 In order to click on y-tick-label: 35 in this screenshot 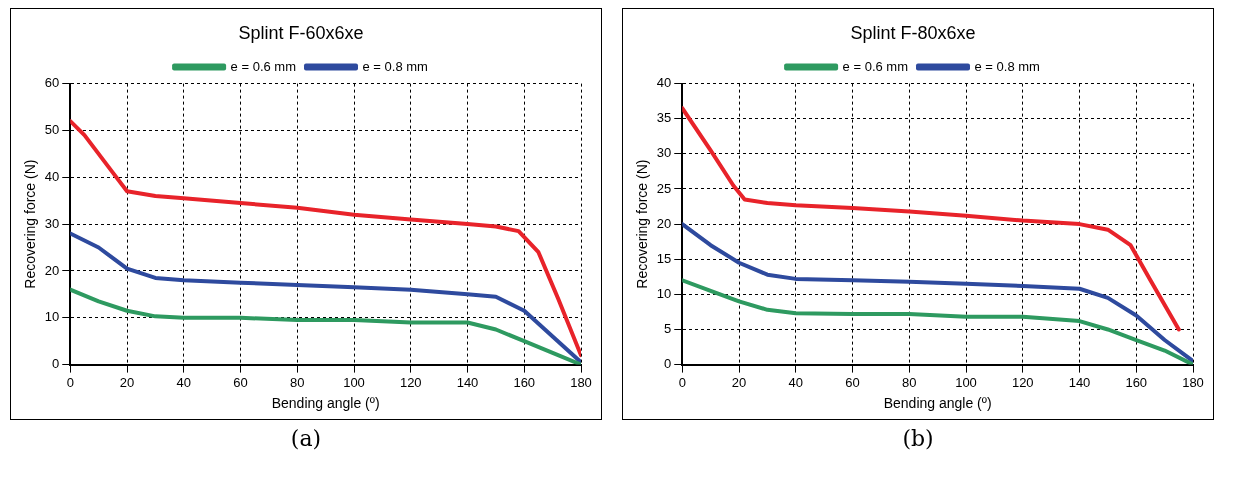, I will do `click(664, 118)`.